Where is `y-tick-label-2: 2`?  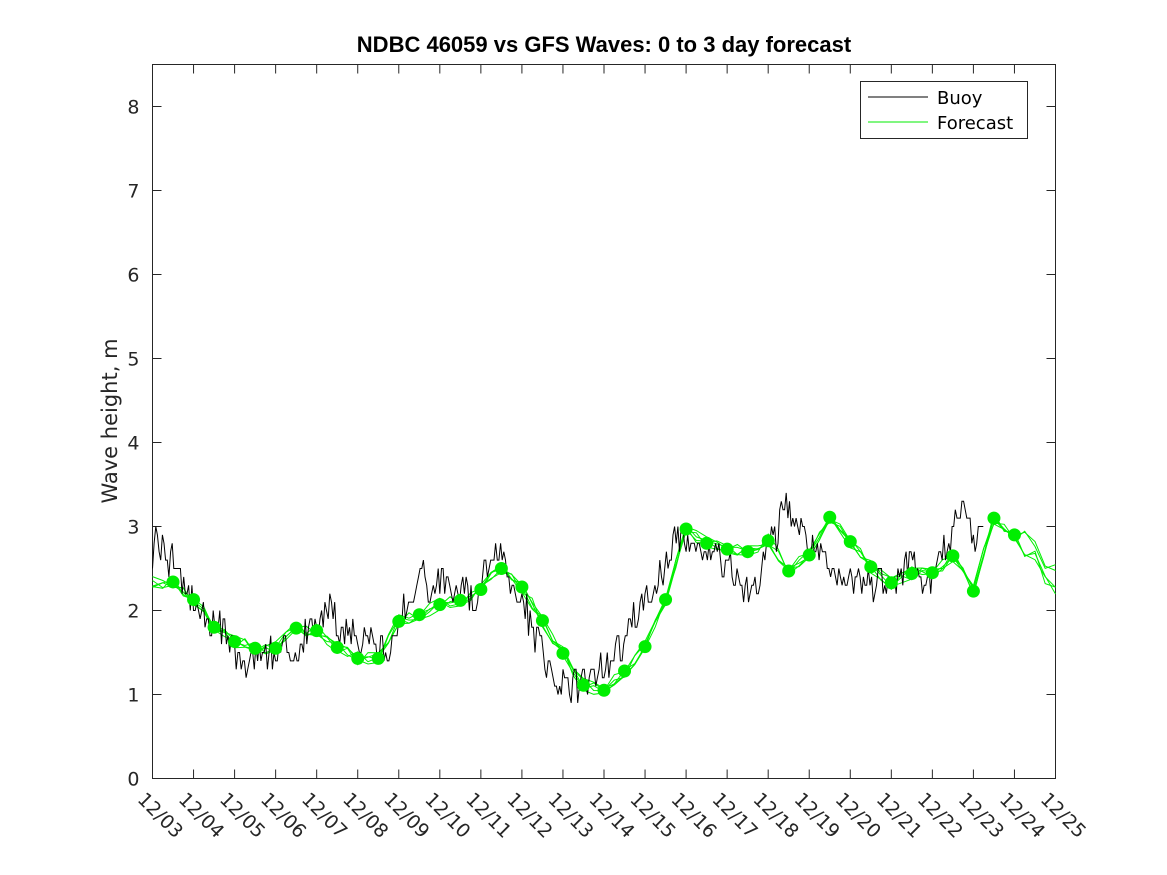 y-tick-label-2: 2 is located at coordinates (133, 612).